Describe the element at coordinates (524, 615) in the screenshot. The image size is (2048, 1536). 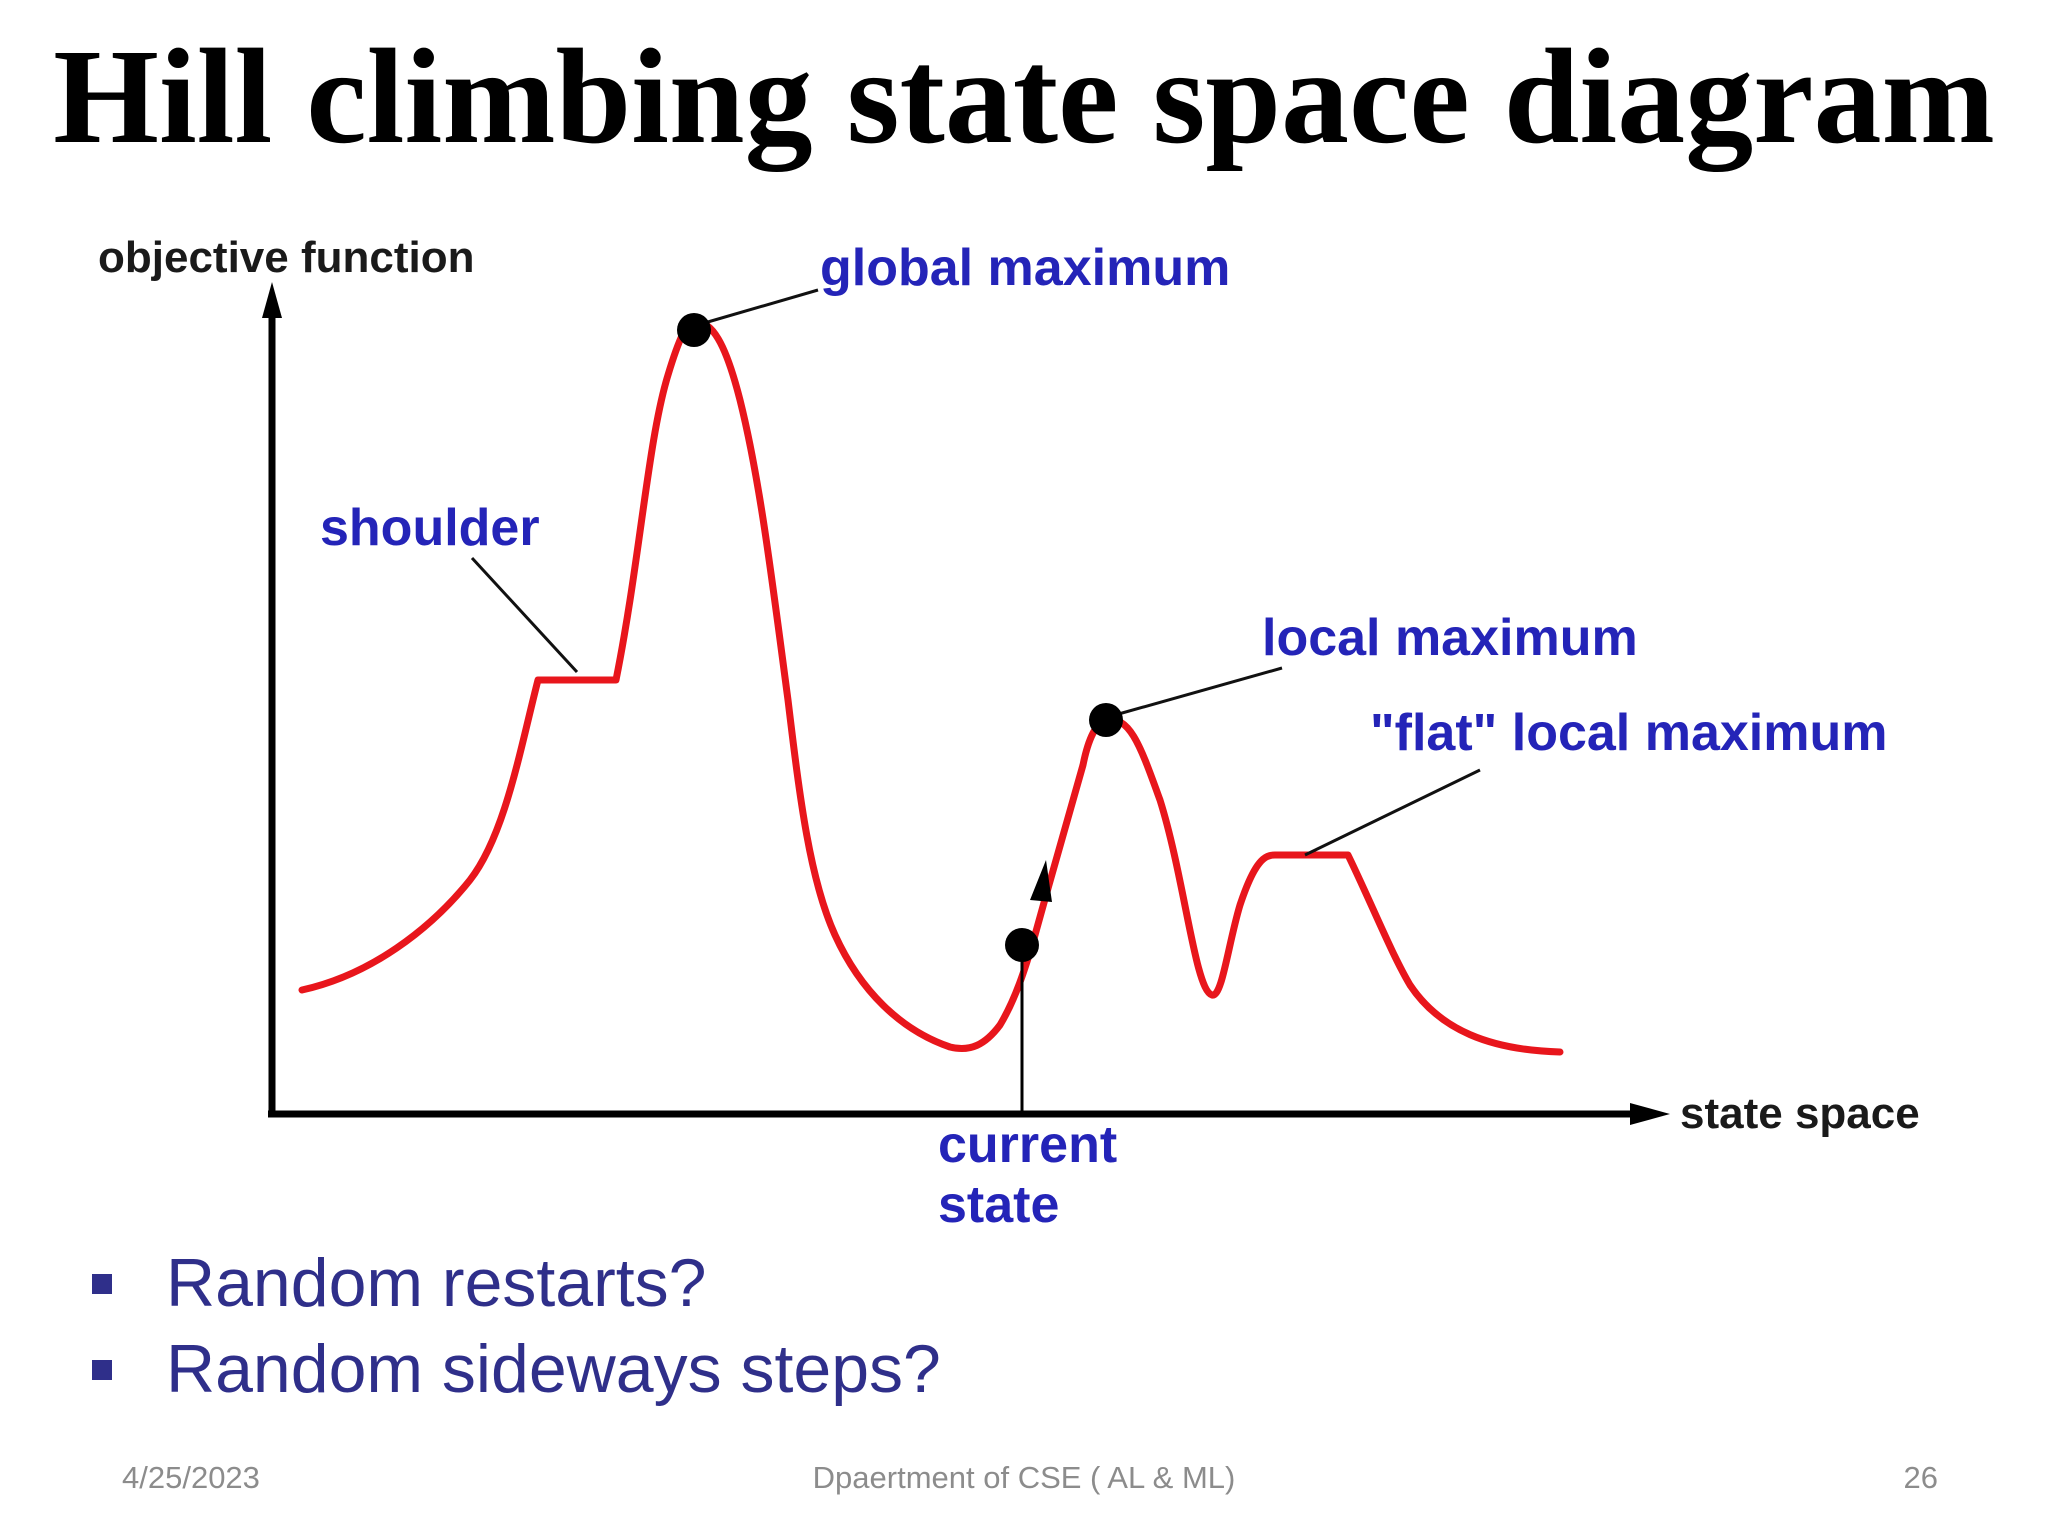
I see `shoulder-pointer` at that location.